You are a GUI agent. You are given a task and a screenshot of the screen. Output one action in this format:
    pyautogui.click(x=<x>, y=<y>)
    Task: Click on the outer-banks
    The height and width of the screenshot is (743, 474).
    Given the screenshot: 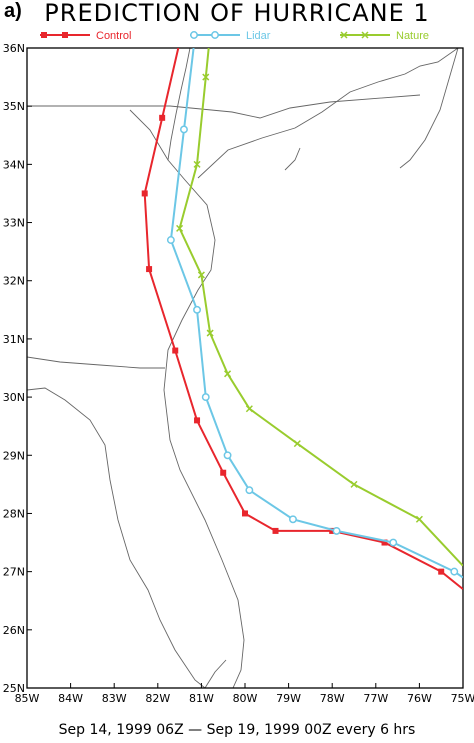 What is the action you would take?
    pyautogui.click(x=429, y=108)
    